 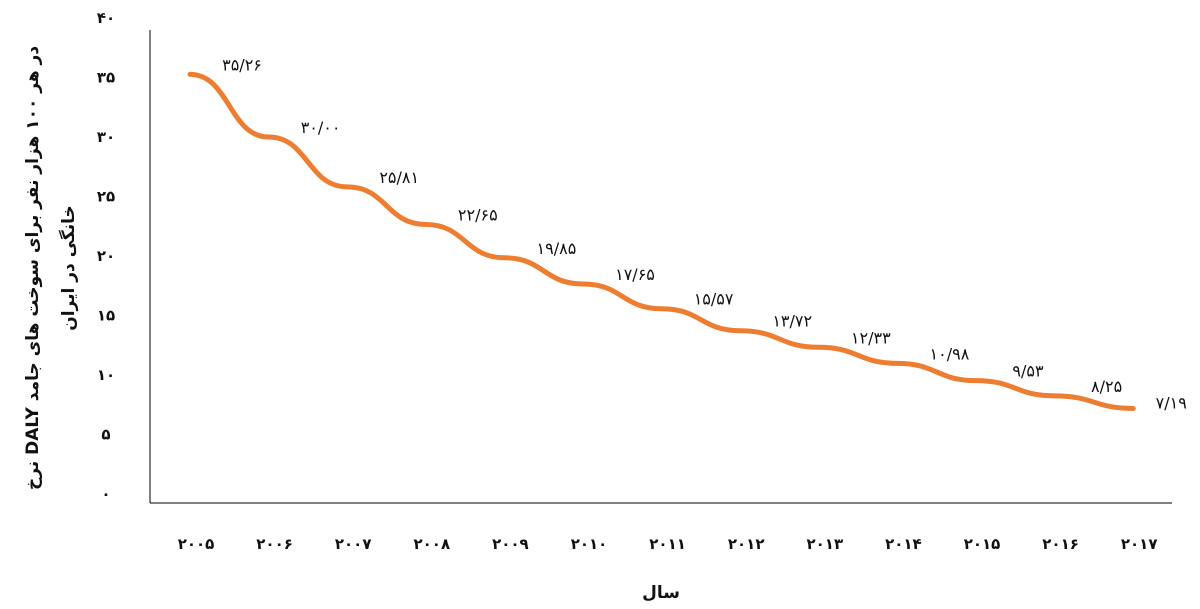 I want to click on y-tick-label: ۰, so click(x=105, y=494).